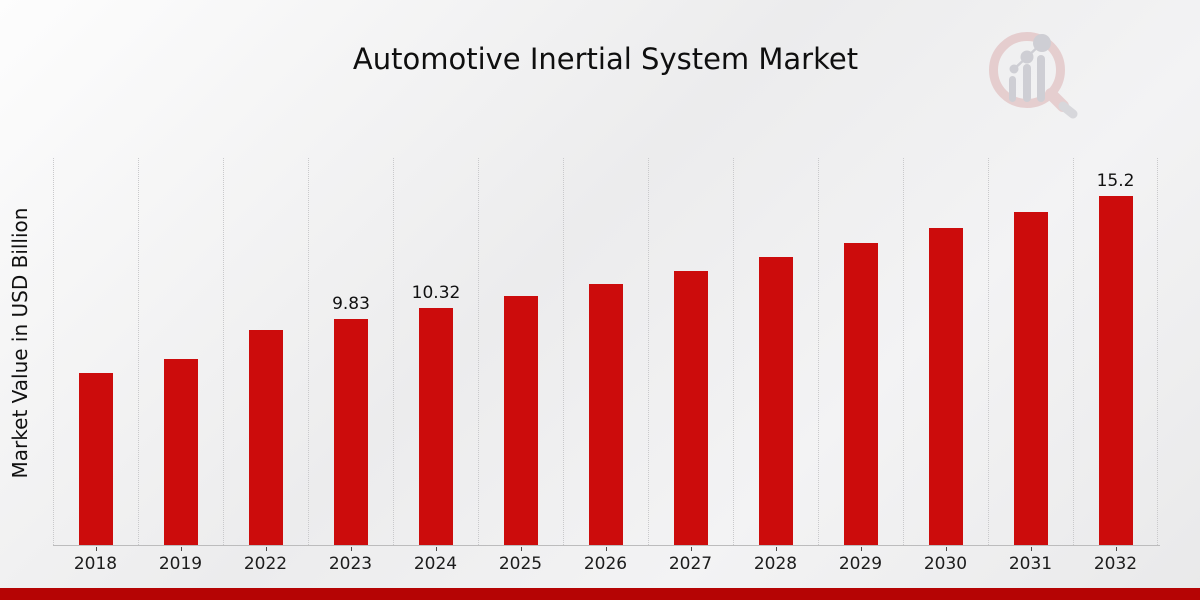  I want to click on bar-value-label-2032: 15.2, so click(1115, 181).